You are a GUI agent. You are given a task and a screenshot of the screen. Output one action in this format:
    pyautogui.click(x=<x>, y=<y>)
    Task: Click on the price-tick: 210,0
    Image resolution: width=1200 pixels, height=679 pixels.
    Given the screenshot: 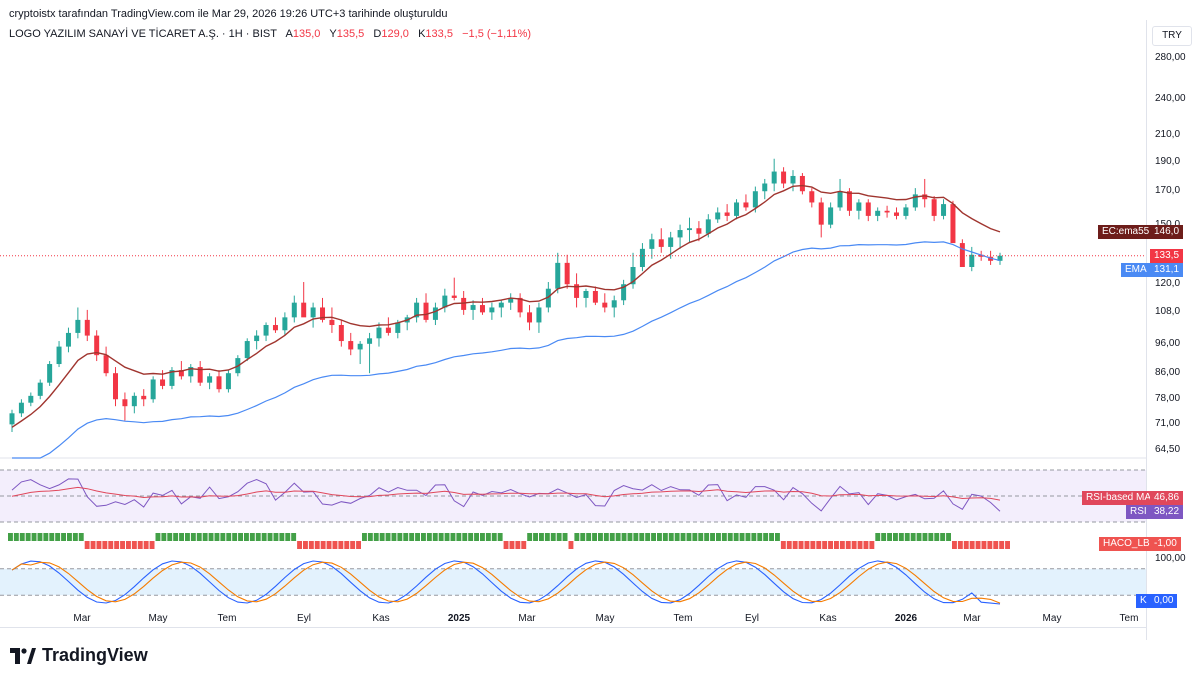 What is the action you would take?
    pyautogui.click(x=1168, y=134)
    